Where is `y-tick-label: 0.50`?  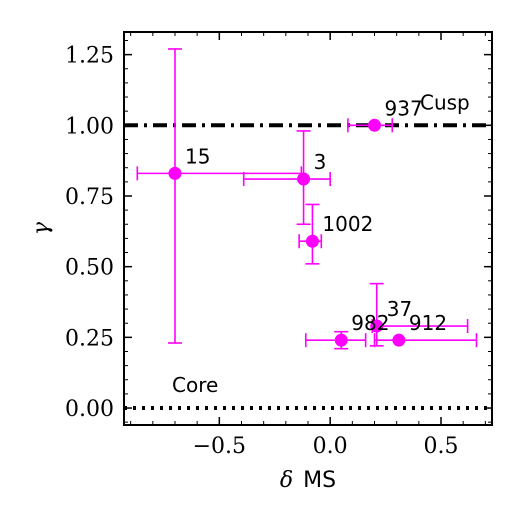
y-tick-label: 0.50 is located at coordinates (89, 268).